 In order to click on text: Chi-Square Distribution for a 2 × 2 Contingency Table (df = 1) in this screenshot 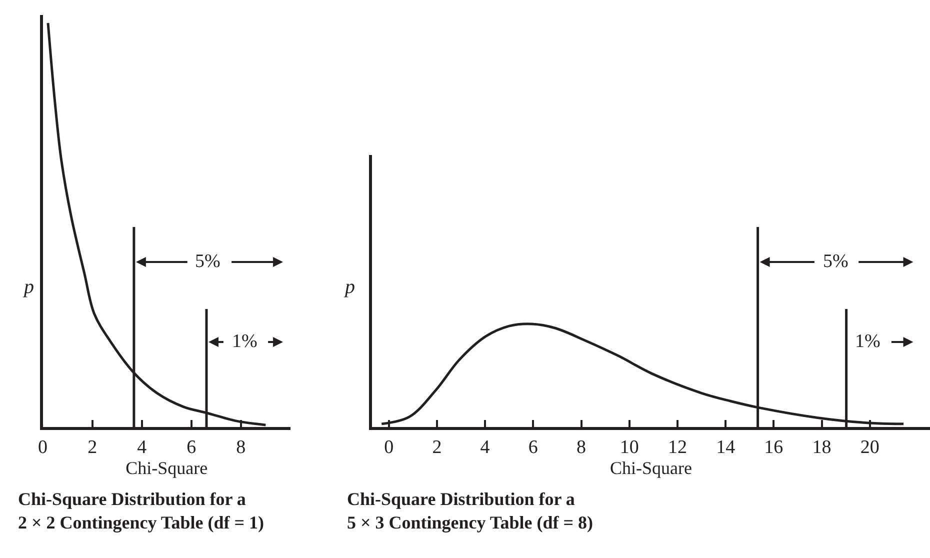, I will do `click(141, 510)`.